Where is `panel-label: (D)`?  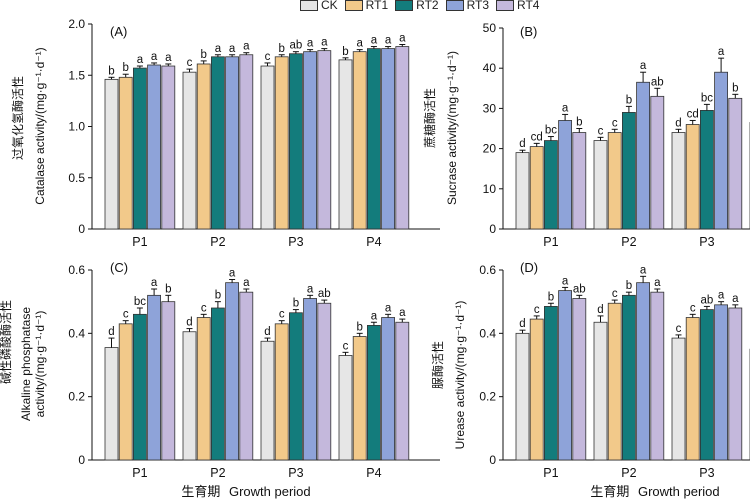 panel-label: (D) is located at coordinates (529, 267).